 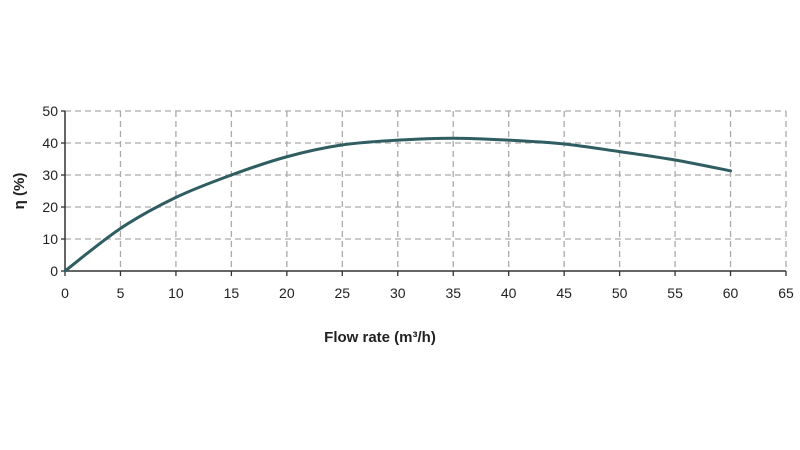 I want to click on x-axis-label: Flow rate (m³/h), so click(x=380, y=337).